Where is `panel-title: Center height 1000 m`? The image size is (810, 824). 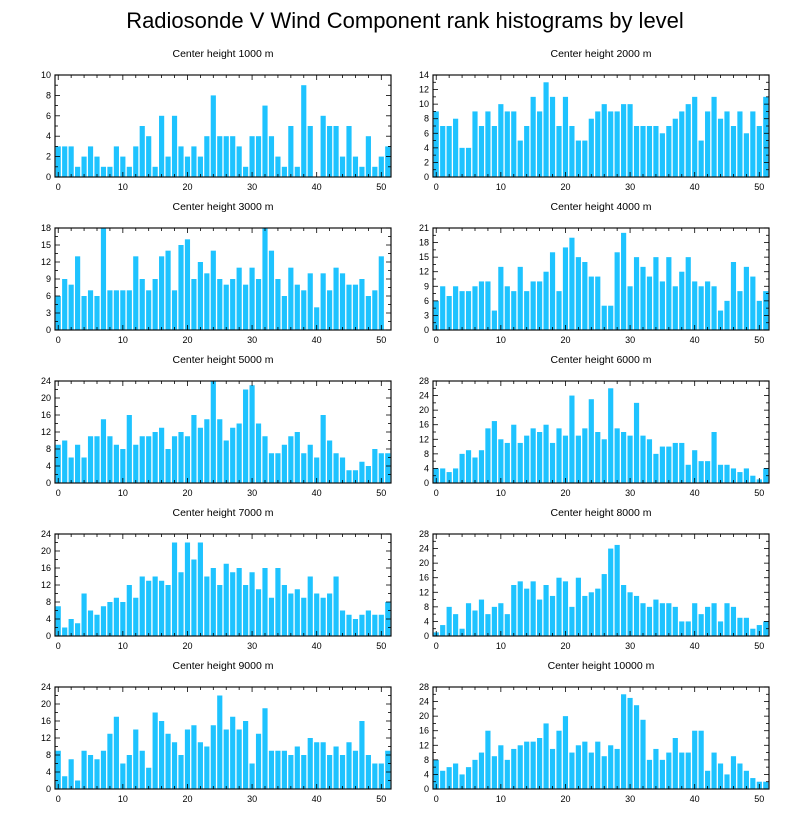
panel-title: Center height 1000 m is located at coordinates (223, 54).